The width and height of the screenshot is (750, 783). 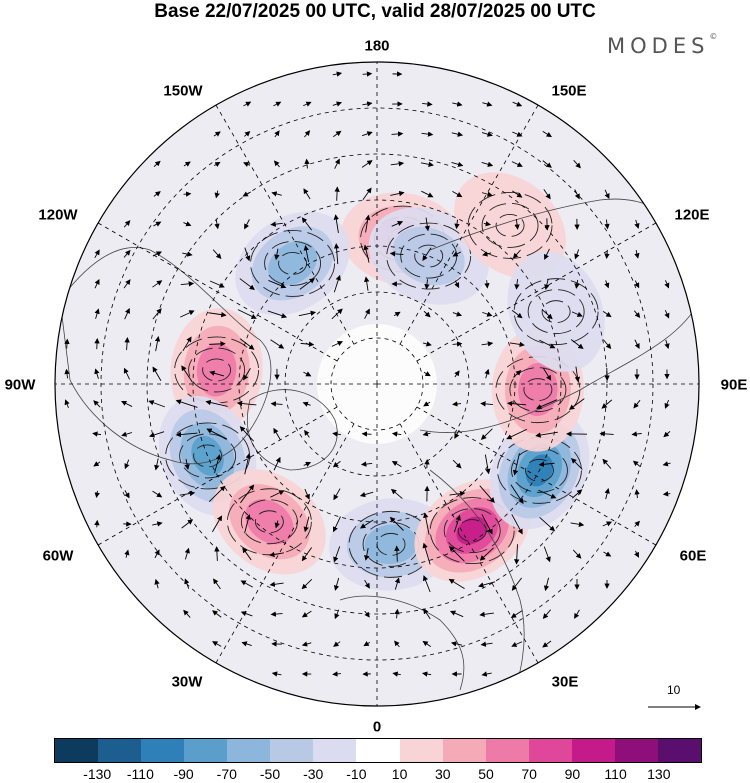 What do you see at coordinates (713, 36) in the screenshot?
I see `logo-mark: ©` at bounding box center [713, 36].